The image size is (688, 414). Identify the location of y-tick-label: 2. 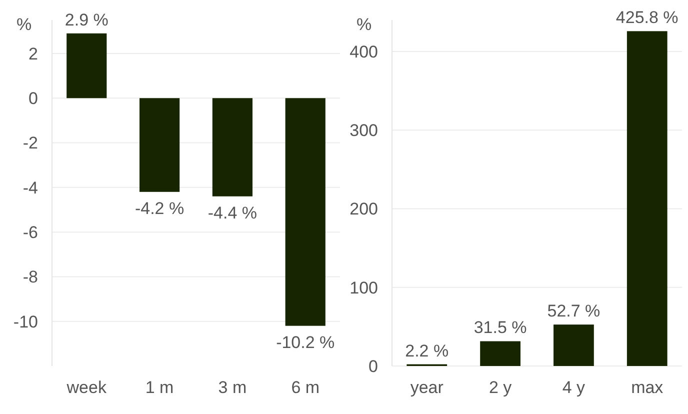
(33, 54).